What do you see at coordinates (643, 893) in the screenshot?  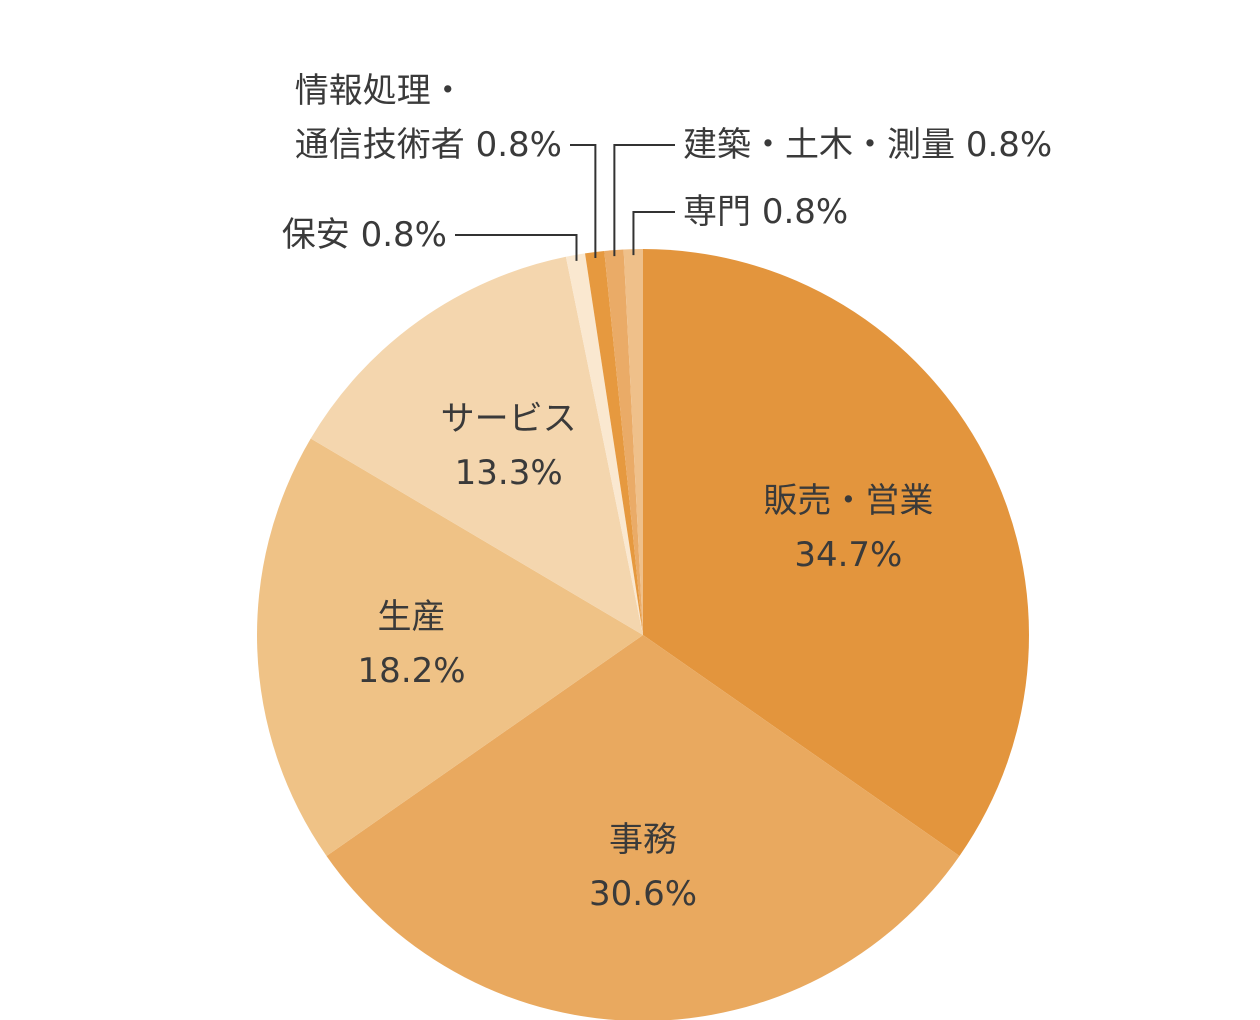 I see `value-label: 30.6%` at bounding box center [643, 893].